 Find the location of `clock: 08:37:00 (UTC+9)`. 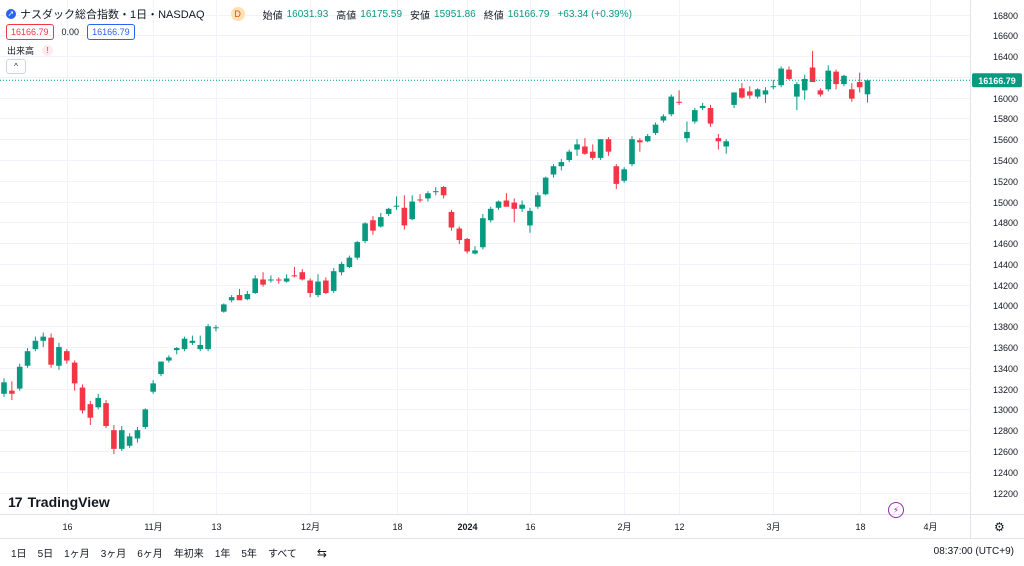

clock: 08:37:00 (UTC+9) is located at coordinates (973, 551).